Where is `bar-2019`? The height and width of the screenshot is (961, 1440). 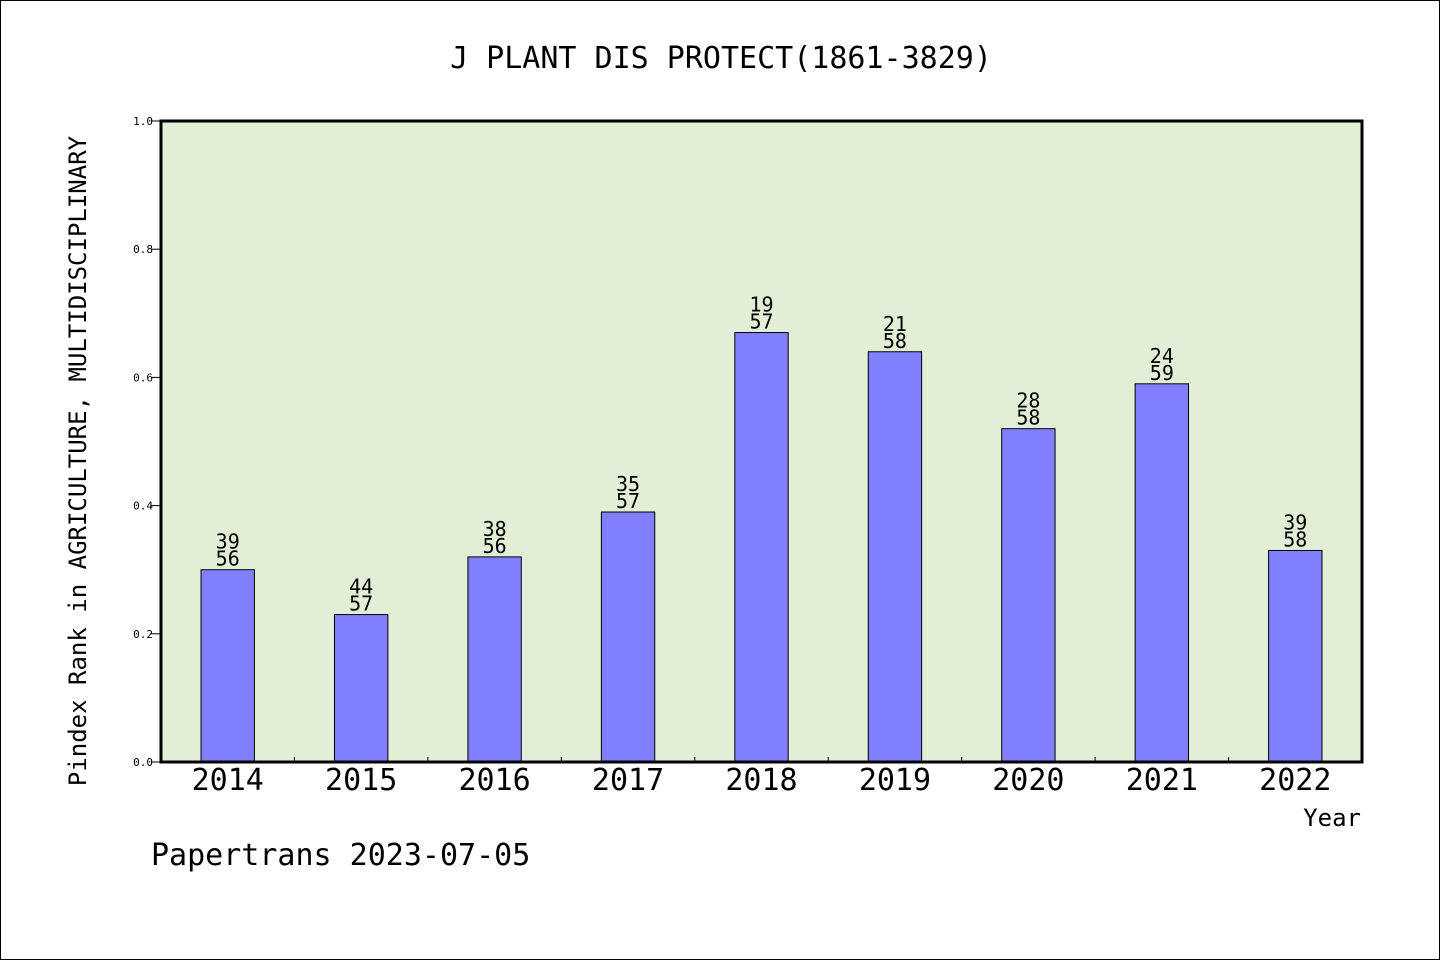 bar-2019 is located at coordinates (895, 557).